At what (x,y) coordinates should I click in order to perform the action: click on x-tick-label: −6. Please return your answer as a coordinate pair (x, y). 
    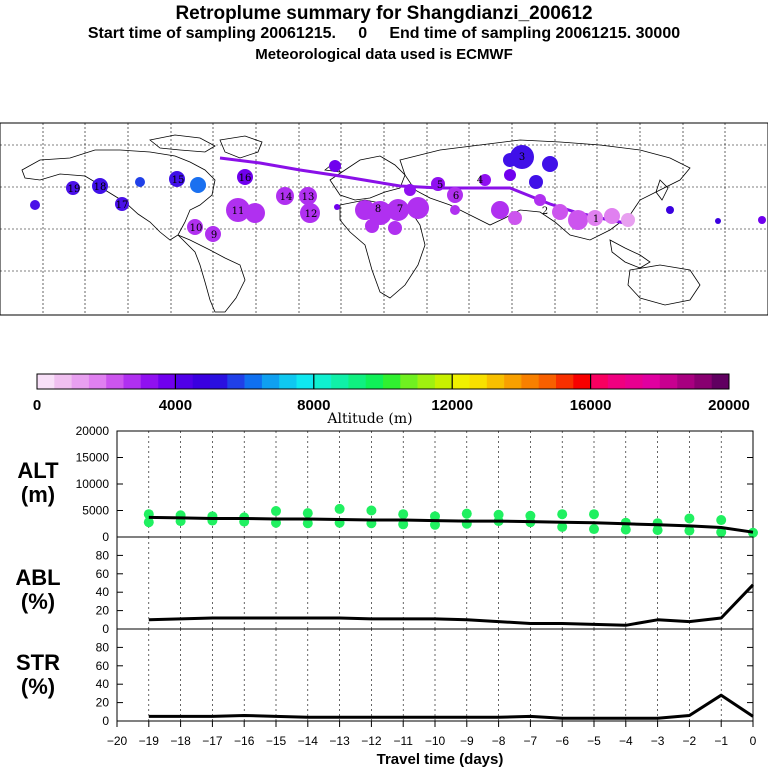
    Looking at the image, I should click on (562, 741).